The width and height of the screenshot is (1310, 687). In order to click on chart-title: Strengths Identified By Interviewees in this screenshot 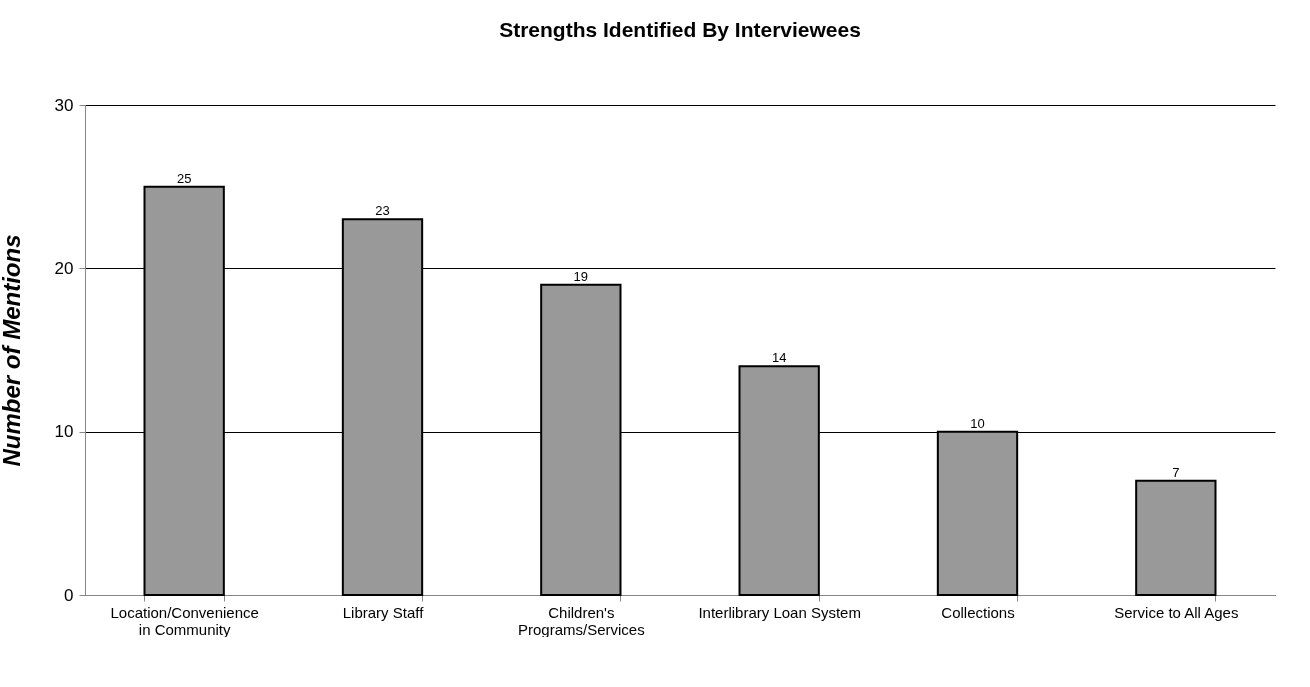, I will do `click(680, 29)`.